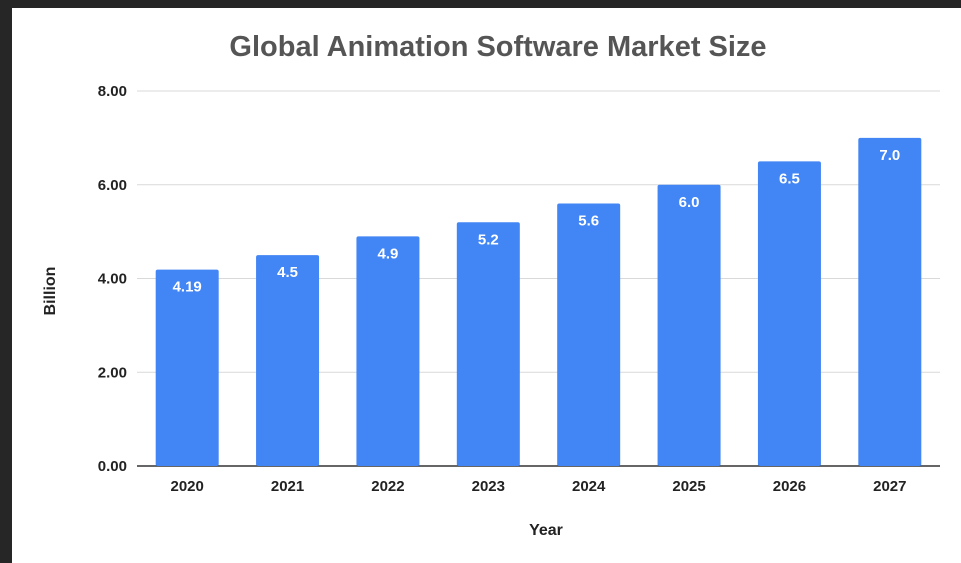  I want to click on data-label: 6.0, so click(689, 202).